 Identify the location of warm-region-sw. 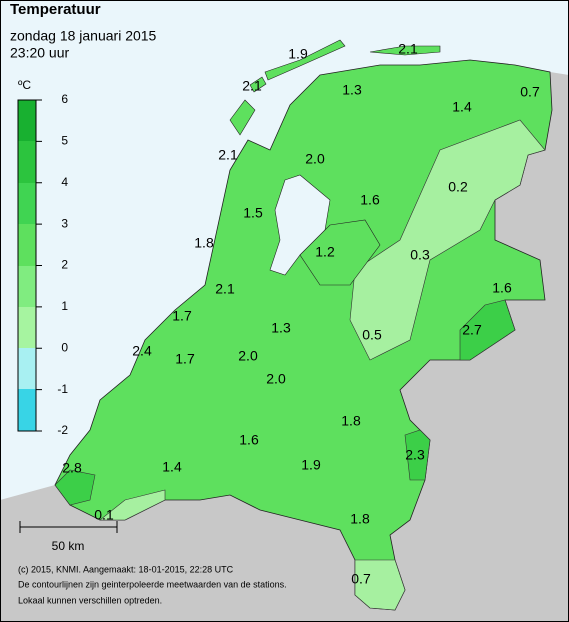
(75, 487).